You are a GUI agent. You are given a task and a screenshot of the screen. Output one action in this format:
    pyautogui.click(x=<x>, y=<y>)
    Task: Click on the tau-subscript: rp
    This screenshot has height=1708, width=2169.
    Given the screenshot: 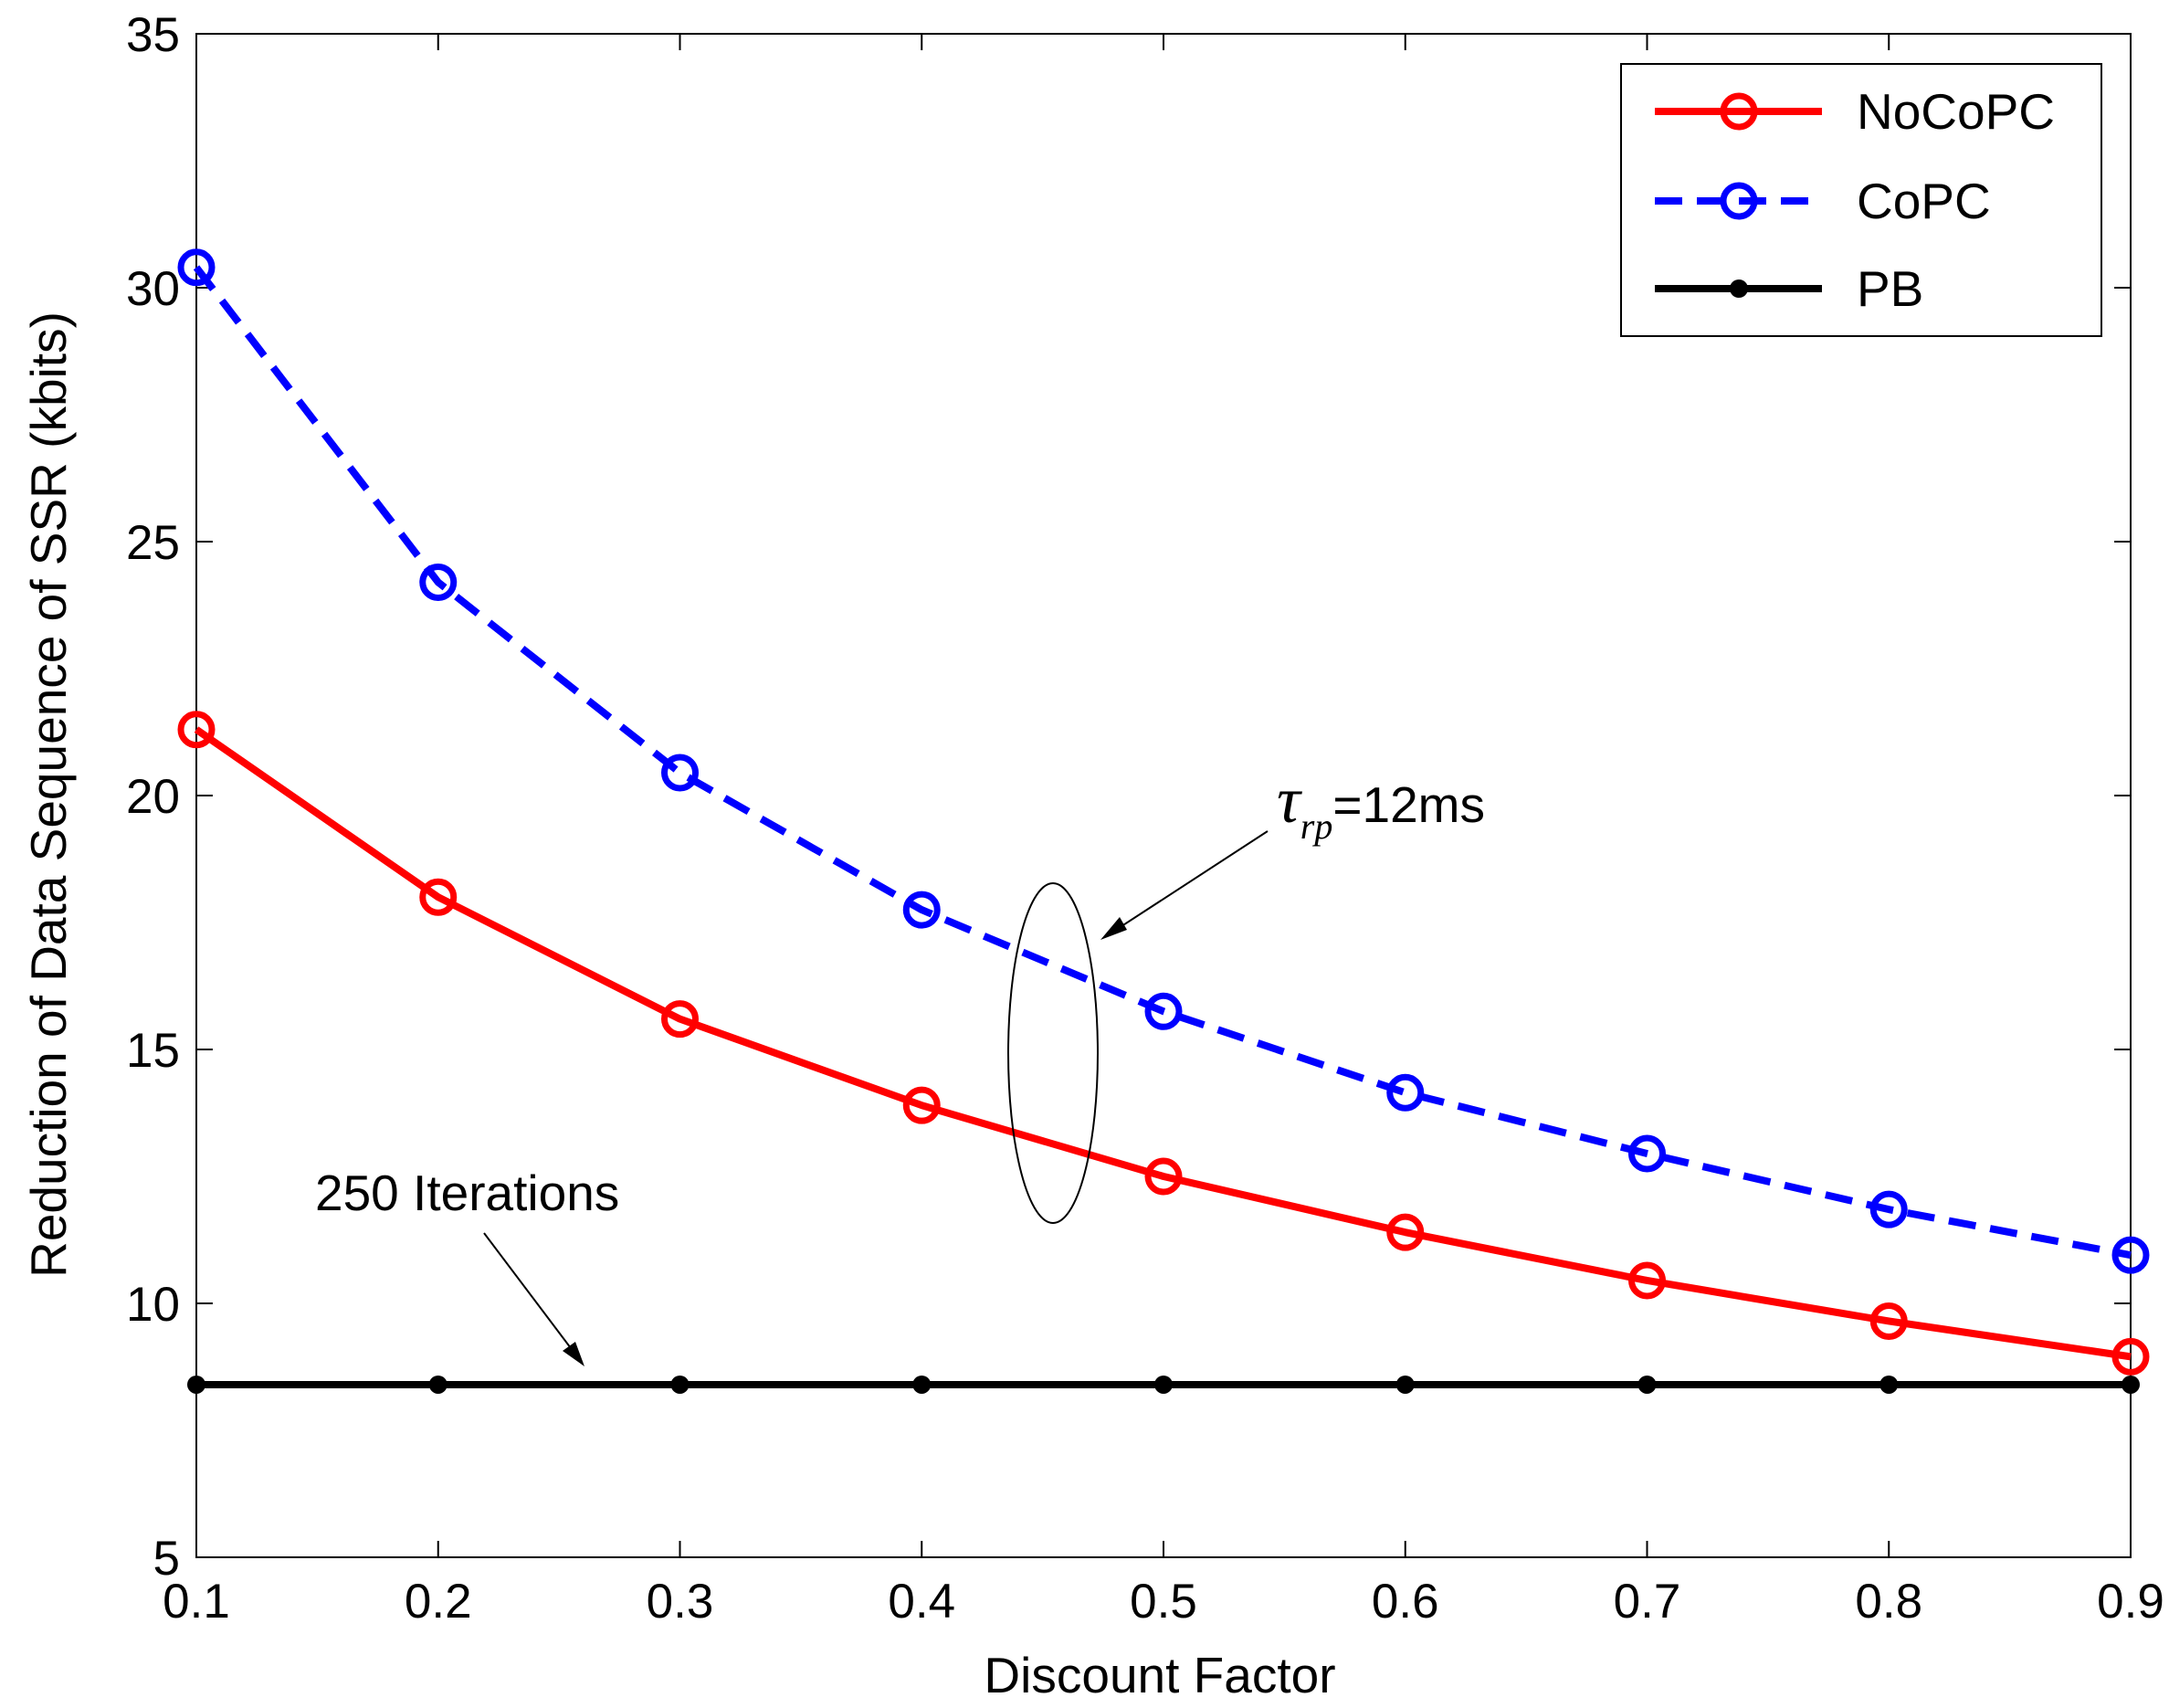 What is the action you would take?
    pyautogui.click(x=1317, y=826)
    